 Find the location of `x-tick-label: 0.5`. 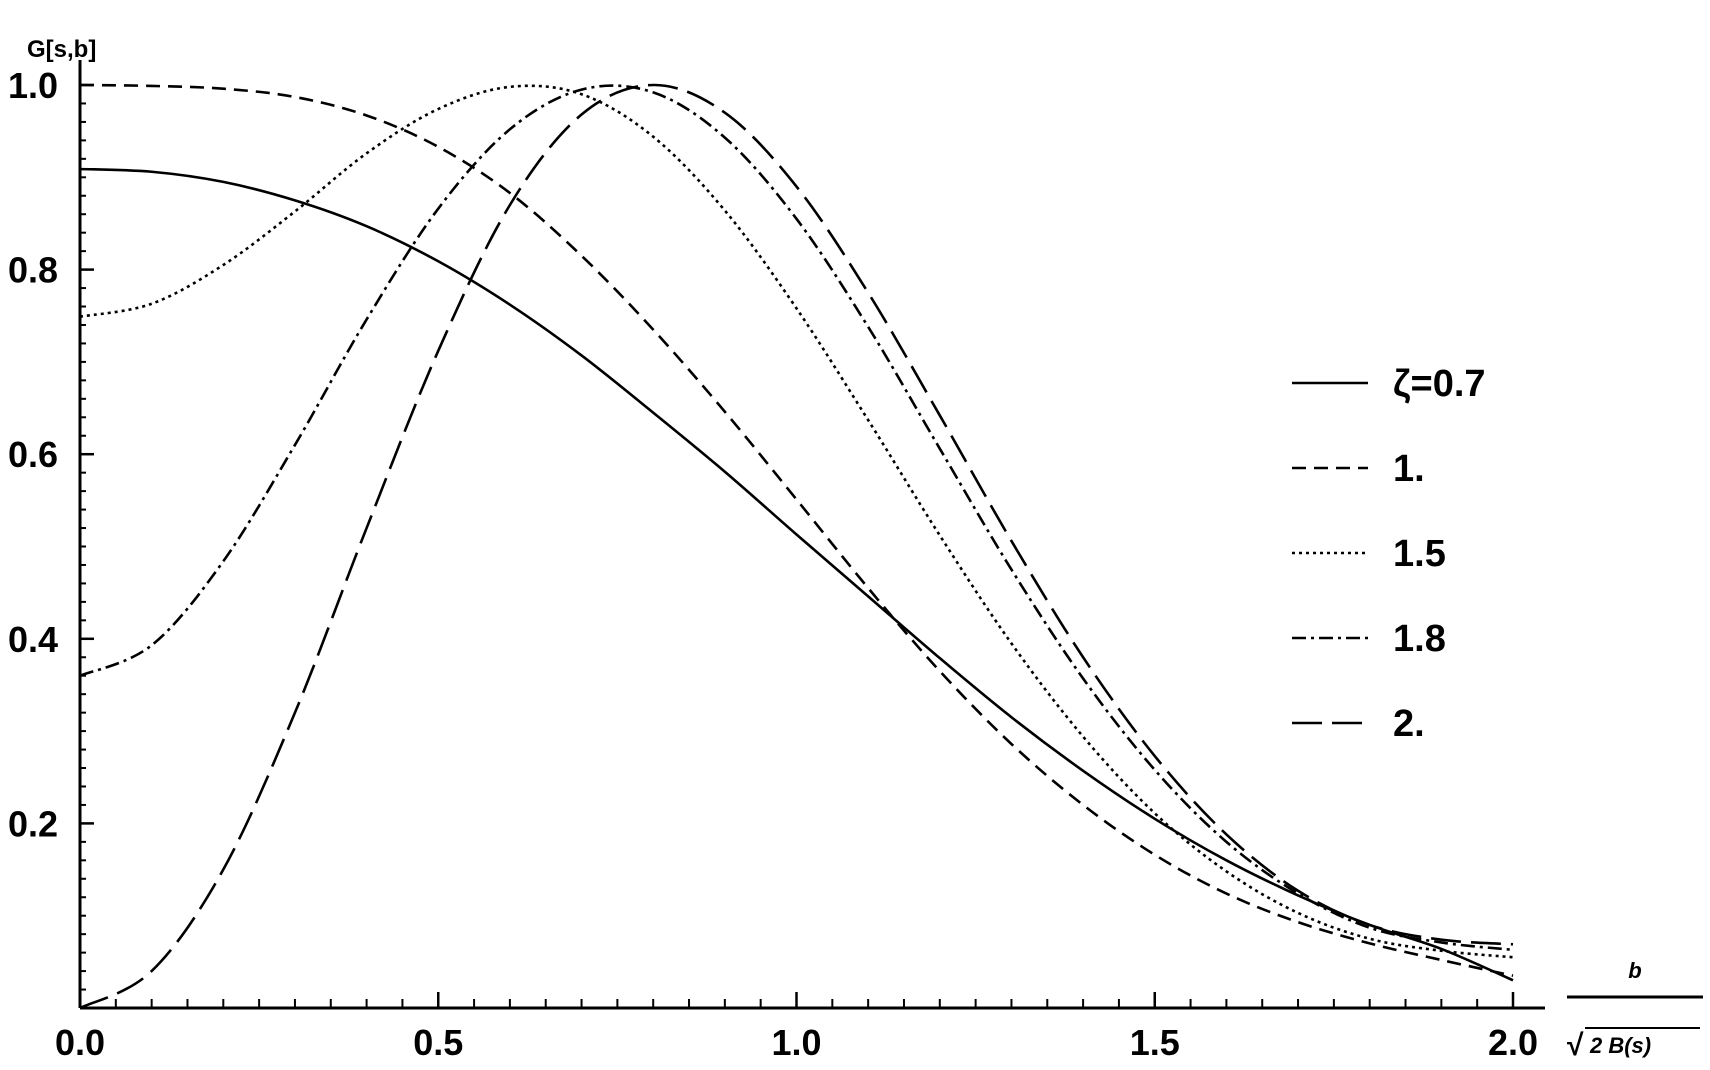

x-tick-label: 0.5 is located at coordinates (438, 1042).